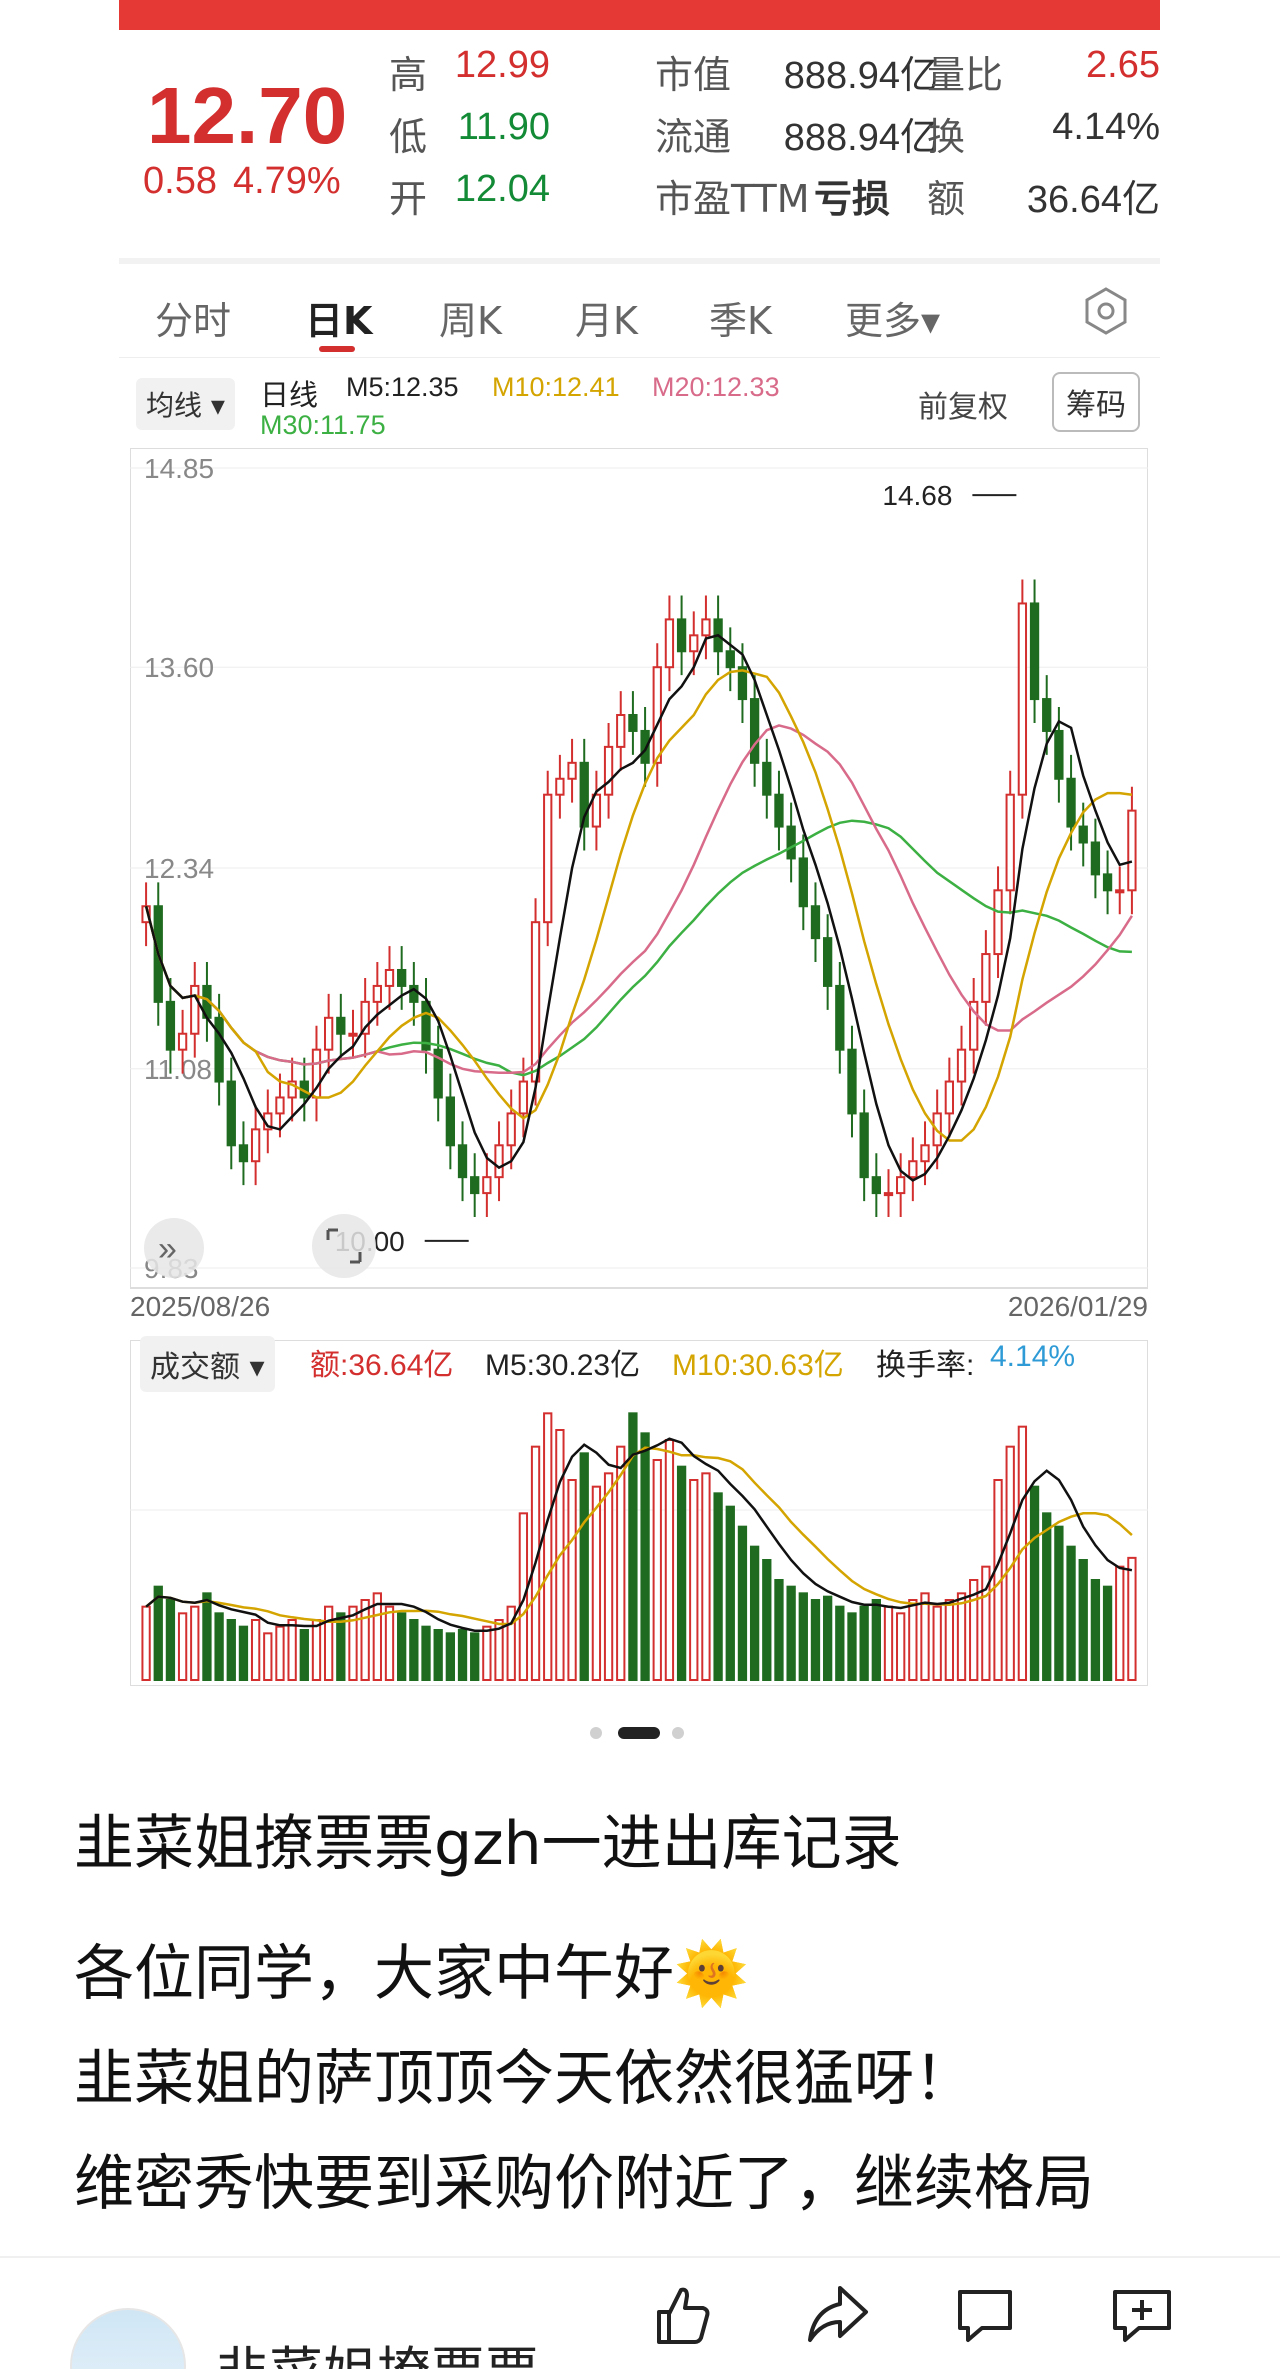 This screenshot has height=2369, width=1280. I want to click on ma20-value: M20:12.33, so click(716, 387).